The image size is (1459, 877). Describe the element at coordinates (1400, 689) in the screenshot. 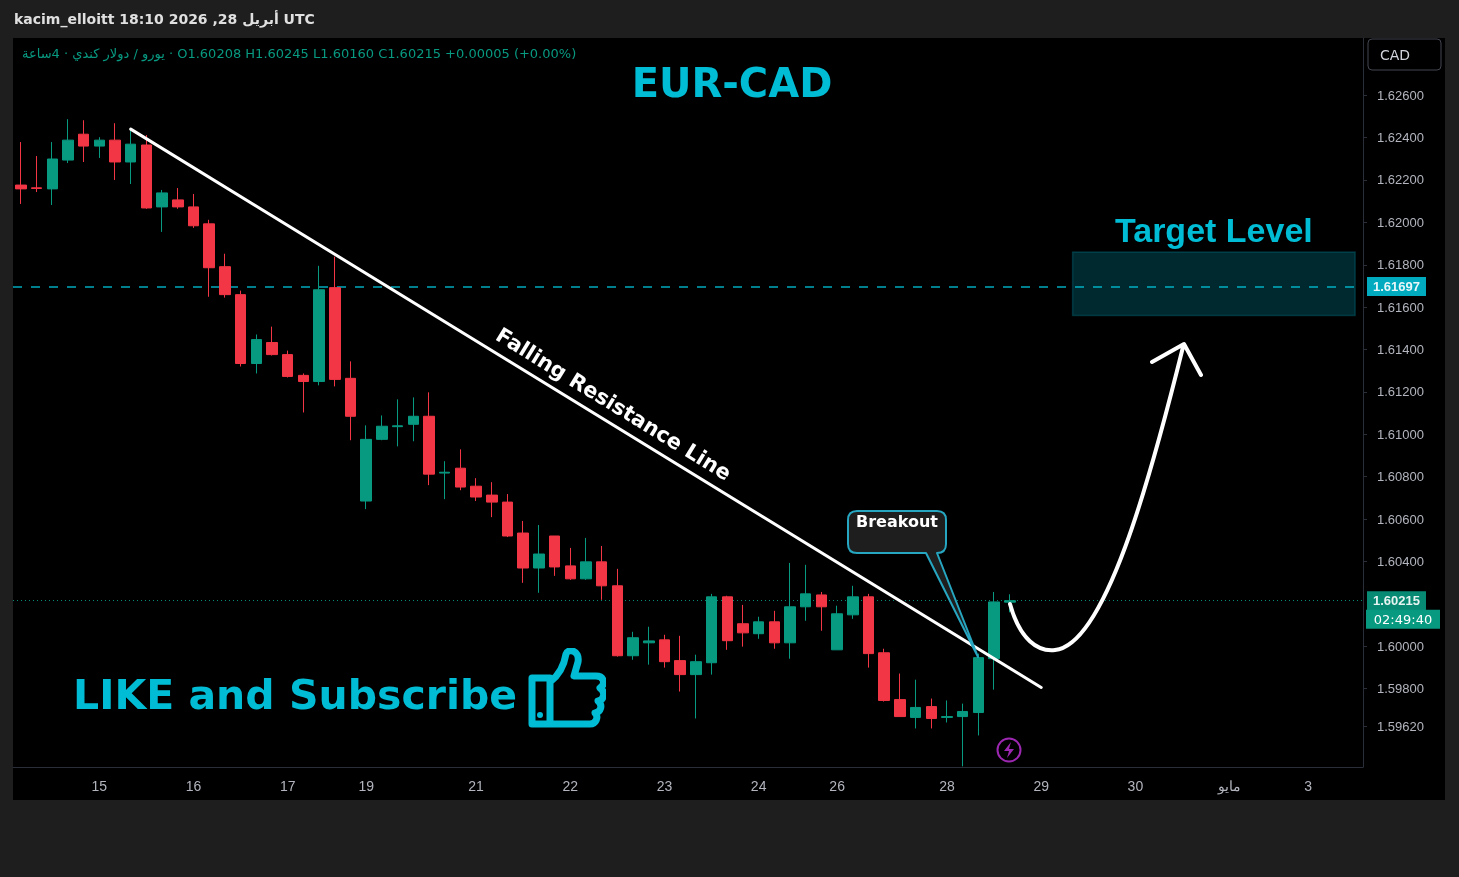

I see `y-tick-label: 1.59800` at that location.